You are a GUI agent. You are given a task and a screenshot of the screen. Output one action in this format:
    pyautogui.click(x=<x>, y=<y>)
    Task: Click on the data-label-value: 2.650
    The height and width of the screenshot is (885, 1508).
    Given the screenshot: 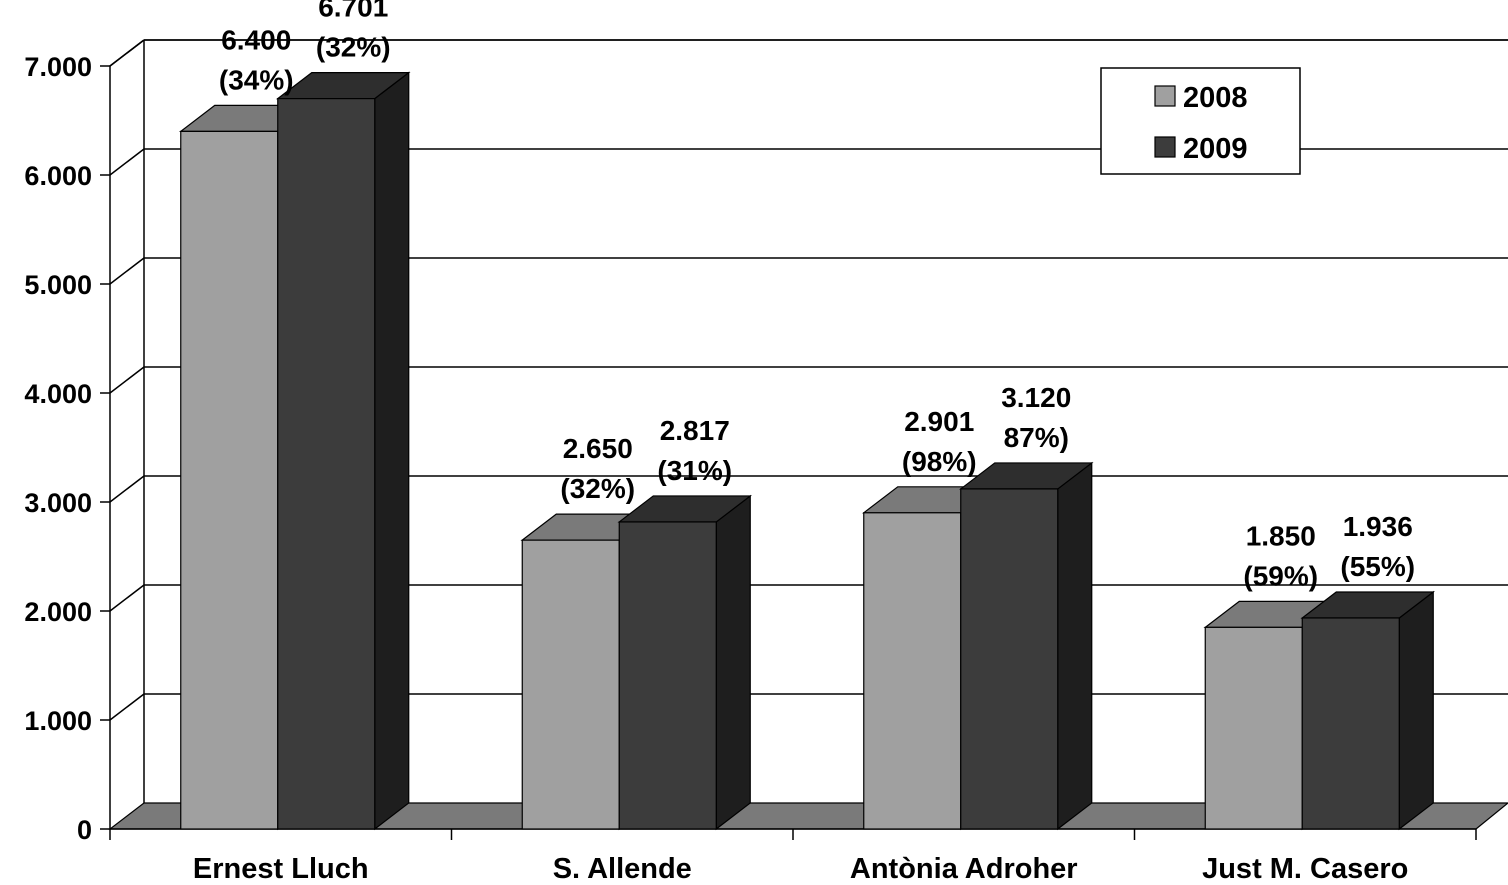 What is the action you would take?
    pyautogui.click(x=598, y=448)
    